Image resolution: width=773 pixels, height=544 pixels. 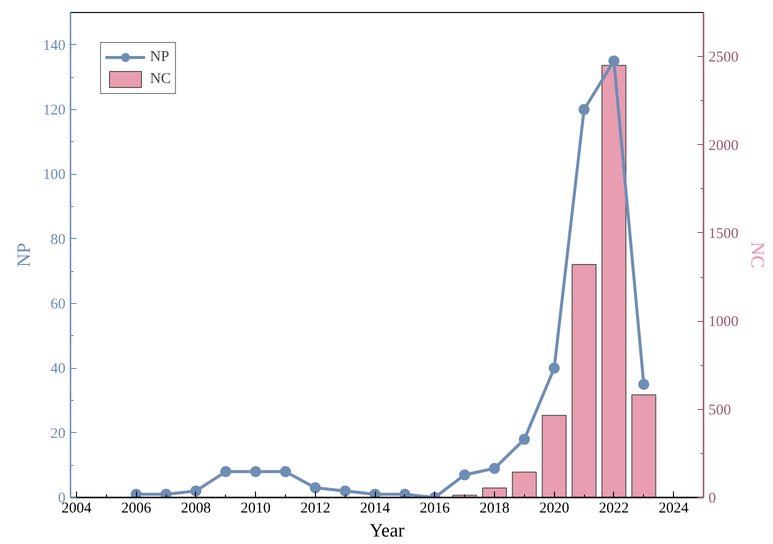 I want to click on y-tick-label: 100, so click(x=54, y=175).